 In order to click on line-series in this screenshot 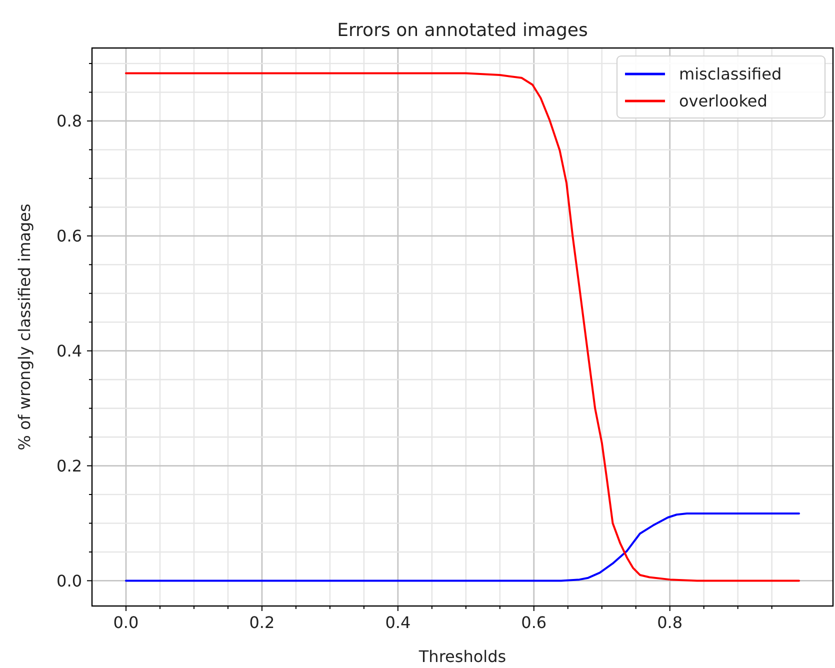, I will do `click(462, 547)`.